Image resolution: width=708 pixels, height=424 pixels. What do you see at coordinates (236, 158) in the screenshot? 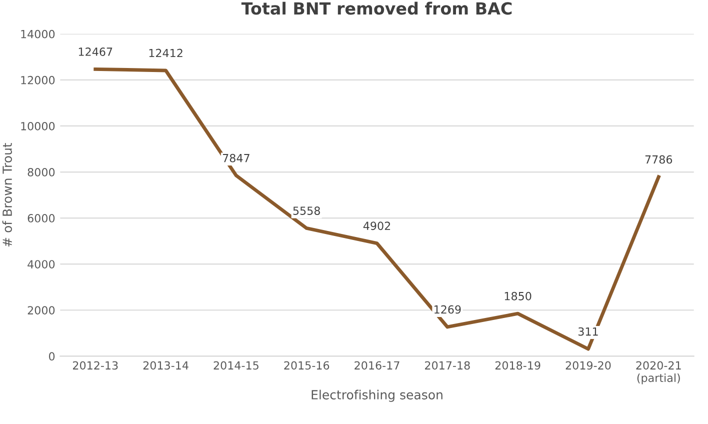
I see `data-label: 7847` at bounding box center [236, 158].